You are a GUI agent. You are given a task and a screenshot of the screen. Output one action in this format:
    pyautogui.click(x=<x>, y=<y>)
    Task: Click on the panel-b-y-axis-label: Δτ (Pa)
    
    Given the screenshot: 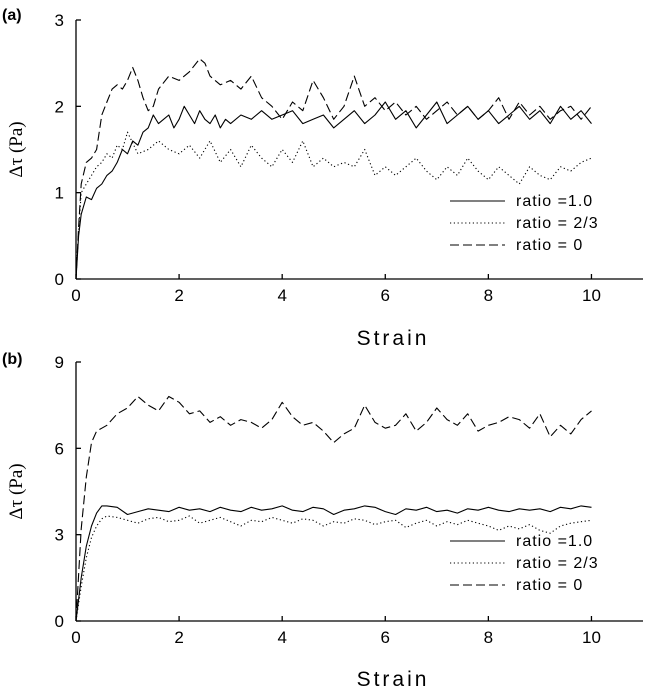 What is the action you would take?
    pyautogui.click(x=16, y=491)
    